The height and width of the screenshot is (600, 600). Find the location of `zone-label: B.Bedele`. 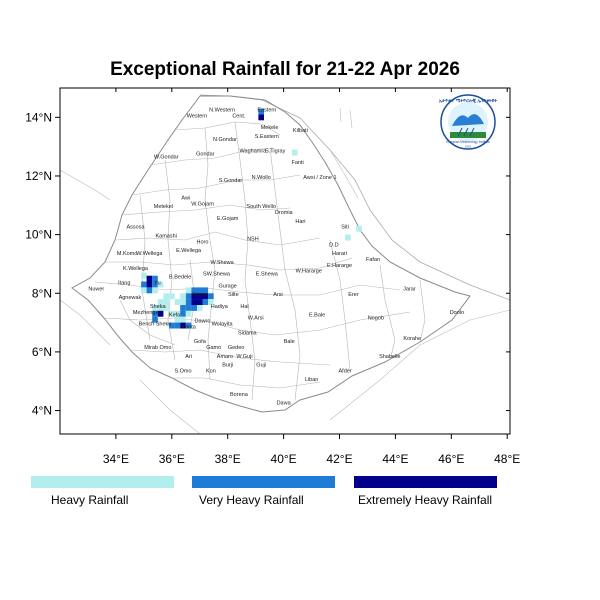

zone-label: B.Bedele is located at coordinates (180, 278).